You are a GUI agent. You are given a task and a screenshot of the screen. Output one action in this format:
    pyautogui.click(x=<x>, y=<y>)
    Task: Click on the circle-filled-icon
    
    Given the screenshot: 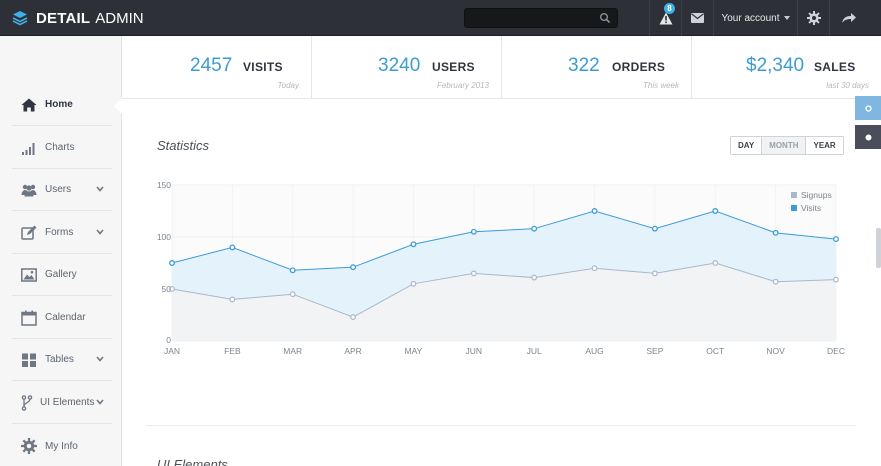 What is the action you would take?
    pyautogui.click(x=868, y=137)
    